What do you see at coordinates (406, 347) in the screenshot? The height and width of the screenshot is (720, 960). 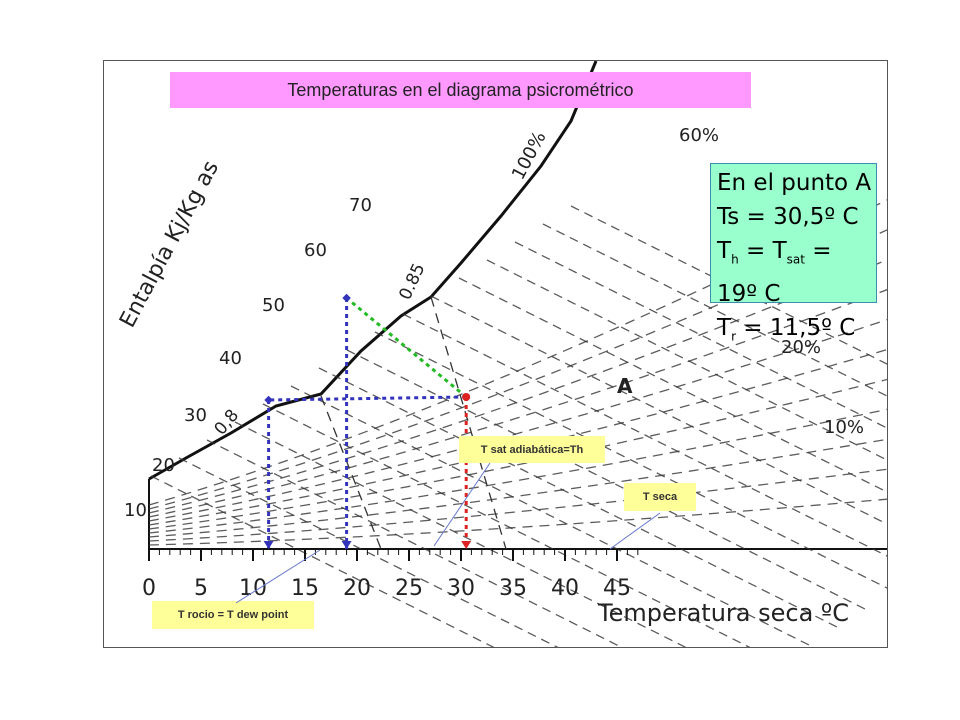 I see `adiabatic-saturation-line` at bounding box center [406, 347].